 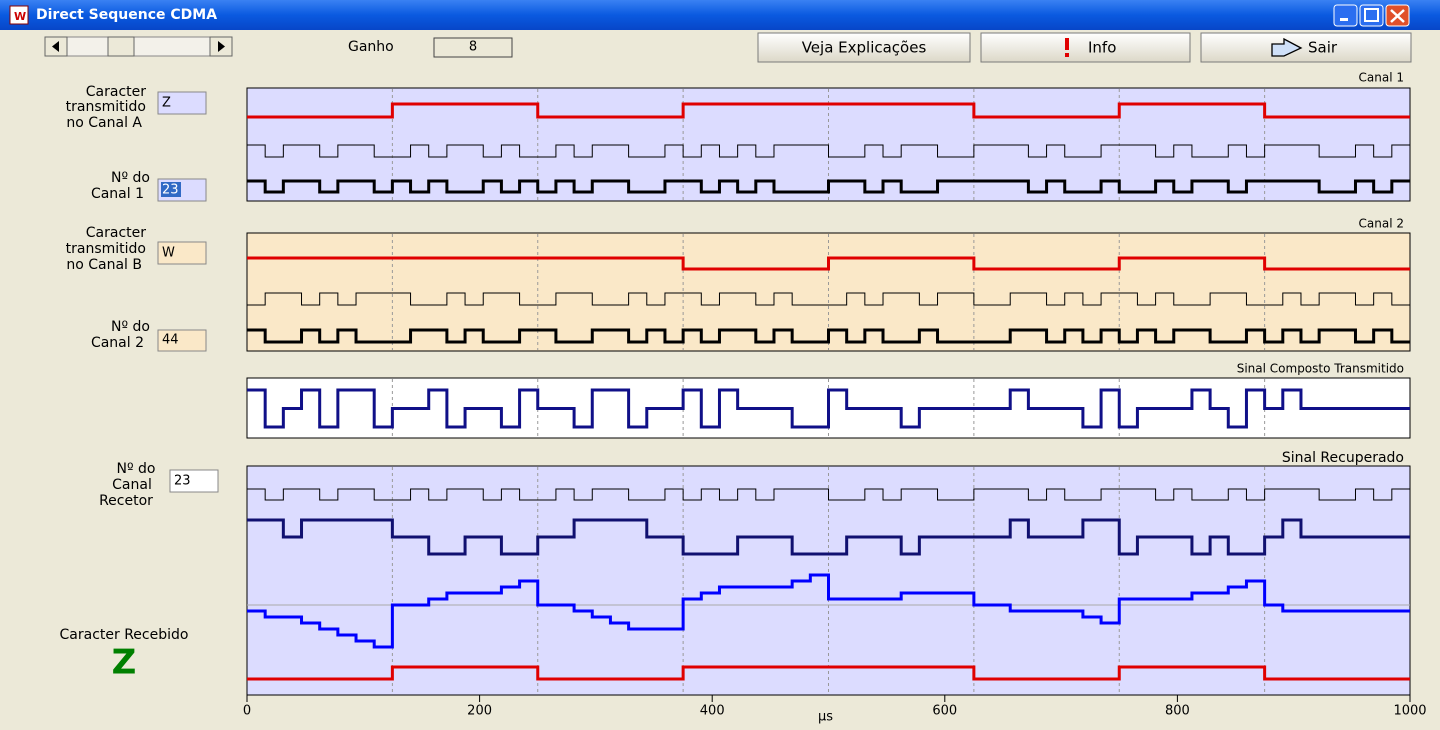 I want to click on button-label: Veja Explicações, so click(x=864, y=48).